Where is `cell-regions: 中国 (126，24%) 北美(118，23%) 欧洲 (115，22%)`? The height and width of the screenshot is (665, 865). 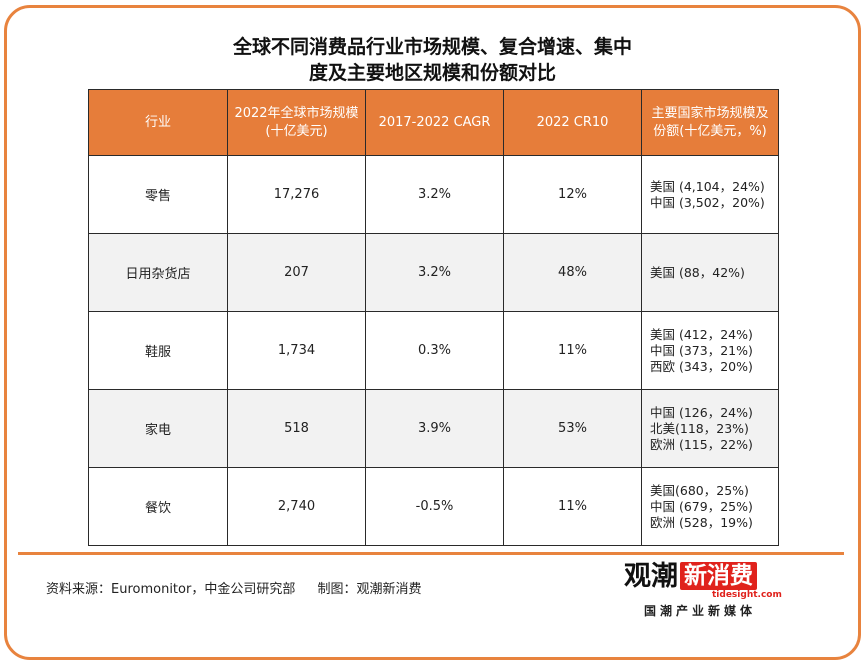
cell-regions: 中国 (126，24%) 北美(118，23%) 欧洲 (115，22%) is located at coordinates (710, 428).